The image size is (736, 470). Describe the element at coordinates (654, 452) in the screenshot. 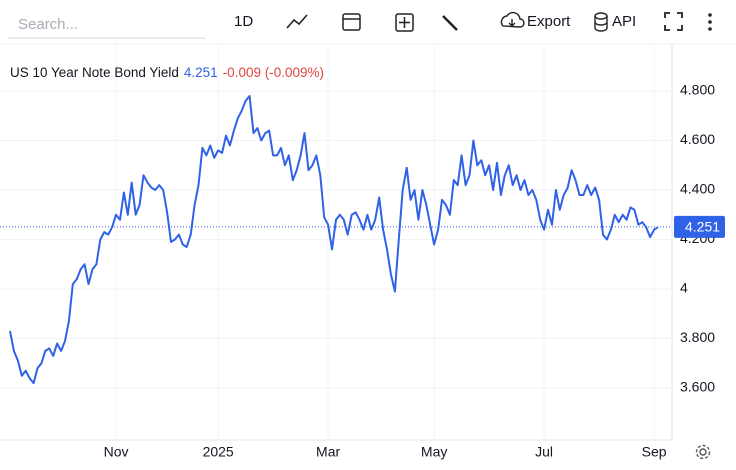

I see `x-tick-label: Sep` at that location.